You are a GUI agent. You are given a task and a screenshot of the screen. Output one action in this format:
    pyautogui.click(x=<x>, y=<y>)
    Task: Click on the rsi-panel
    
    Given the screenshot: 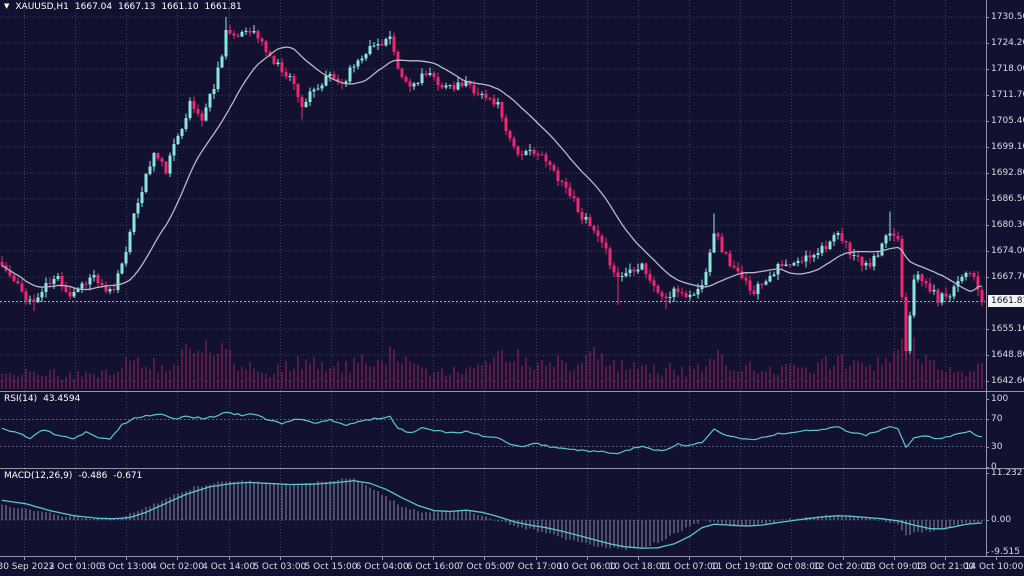 What is the action you would take?
    pyautogui.click(x=512, y=430)
    